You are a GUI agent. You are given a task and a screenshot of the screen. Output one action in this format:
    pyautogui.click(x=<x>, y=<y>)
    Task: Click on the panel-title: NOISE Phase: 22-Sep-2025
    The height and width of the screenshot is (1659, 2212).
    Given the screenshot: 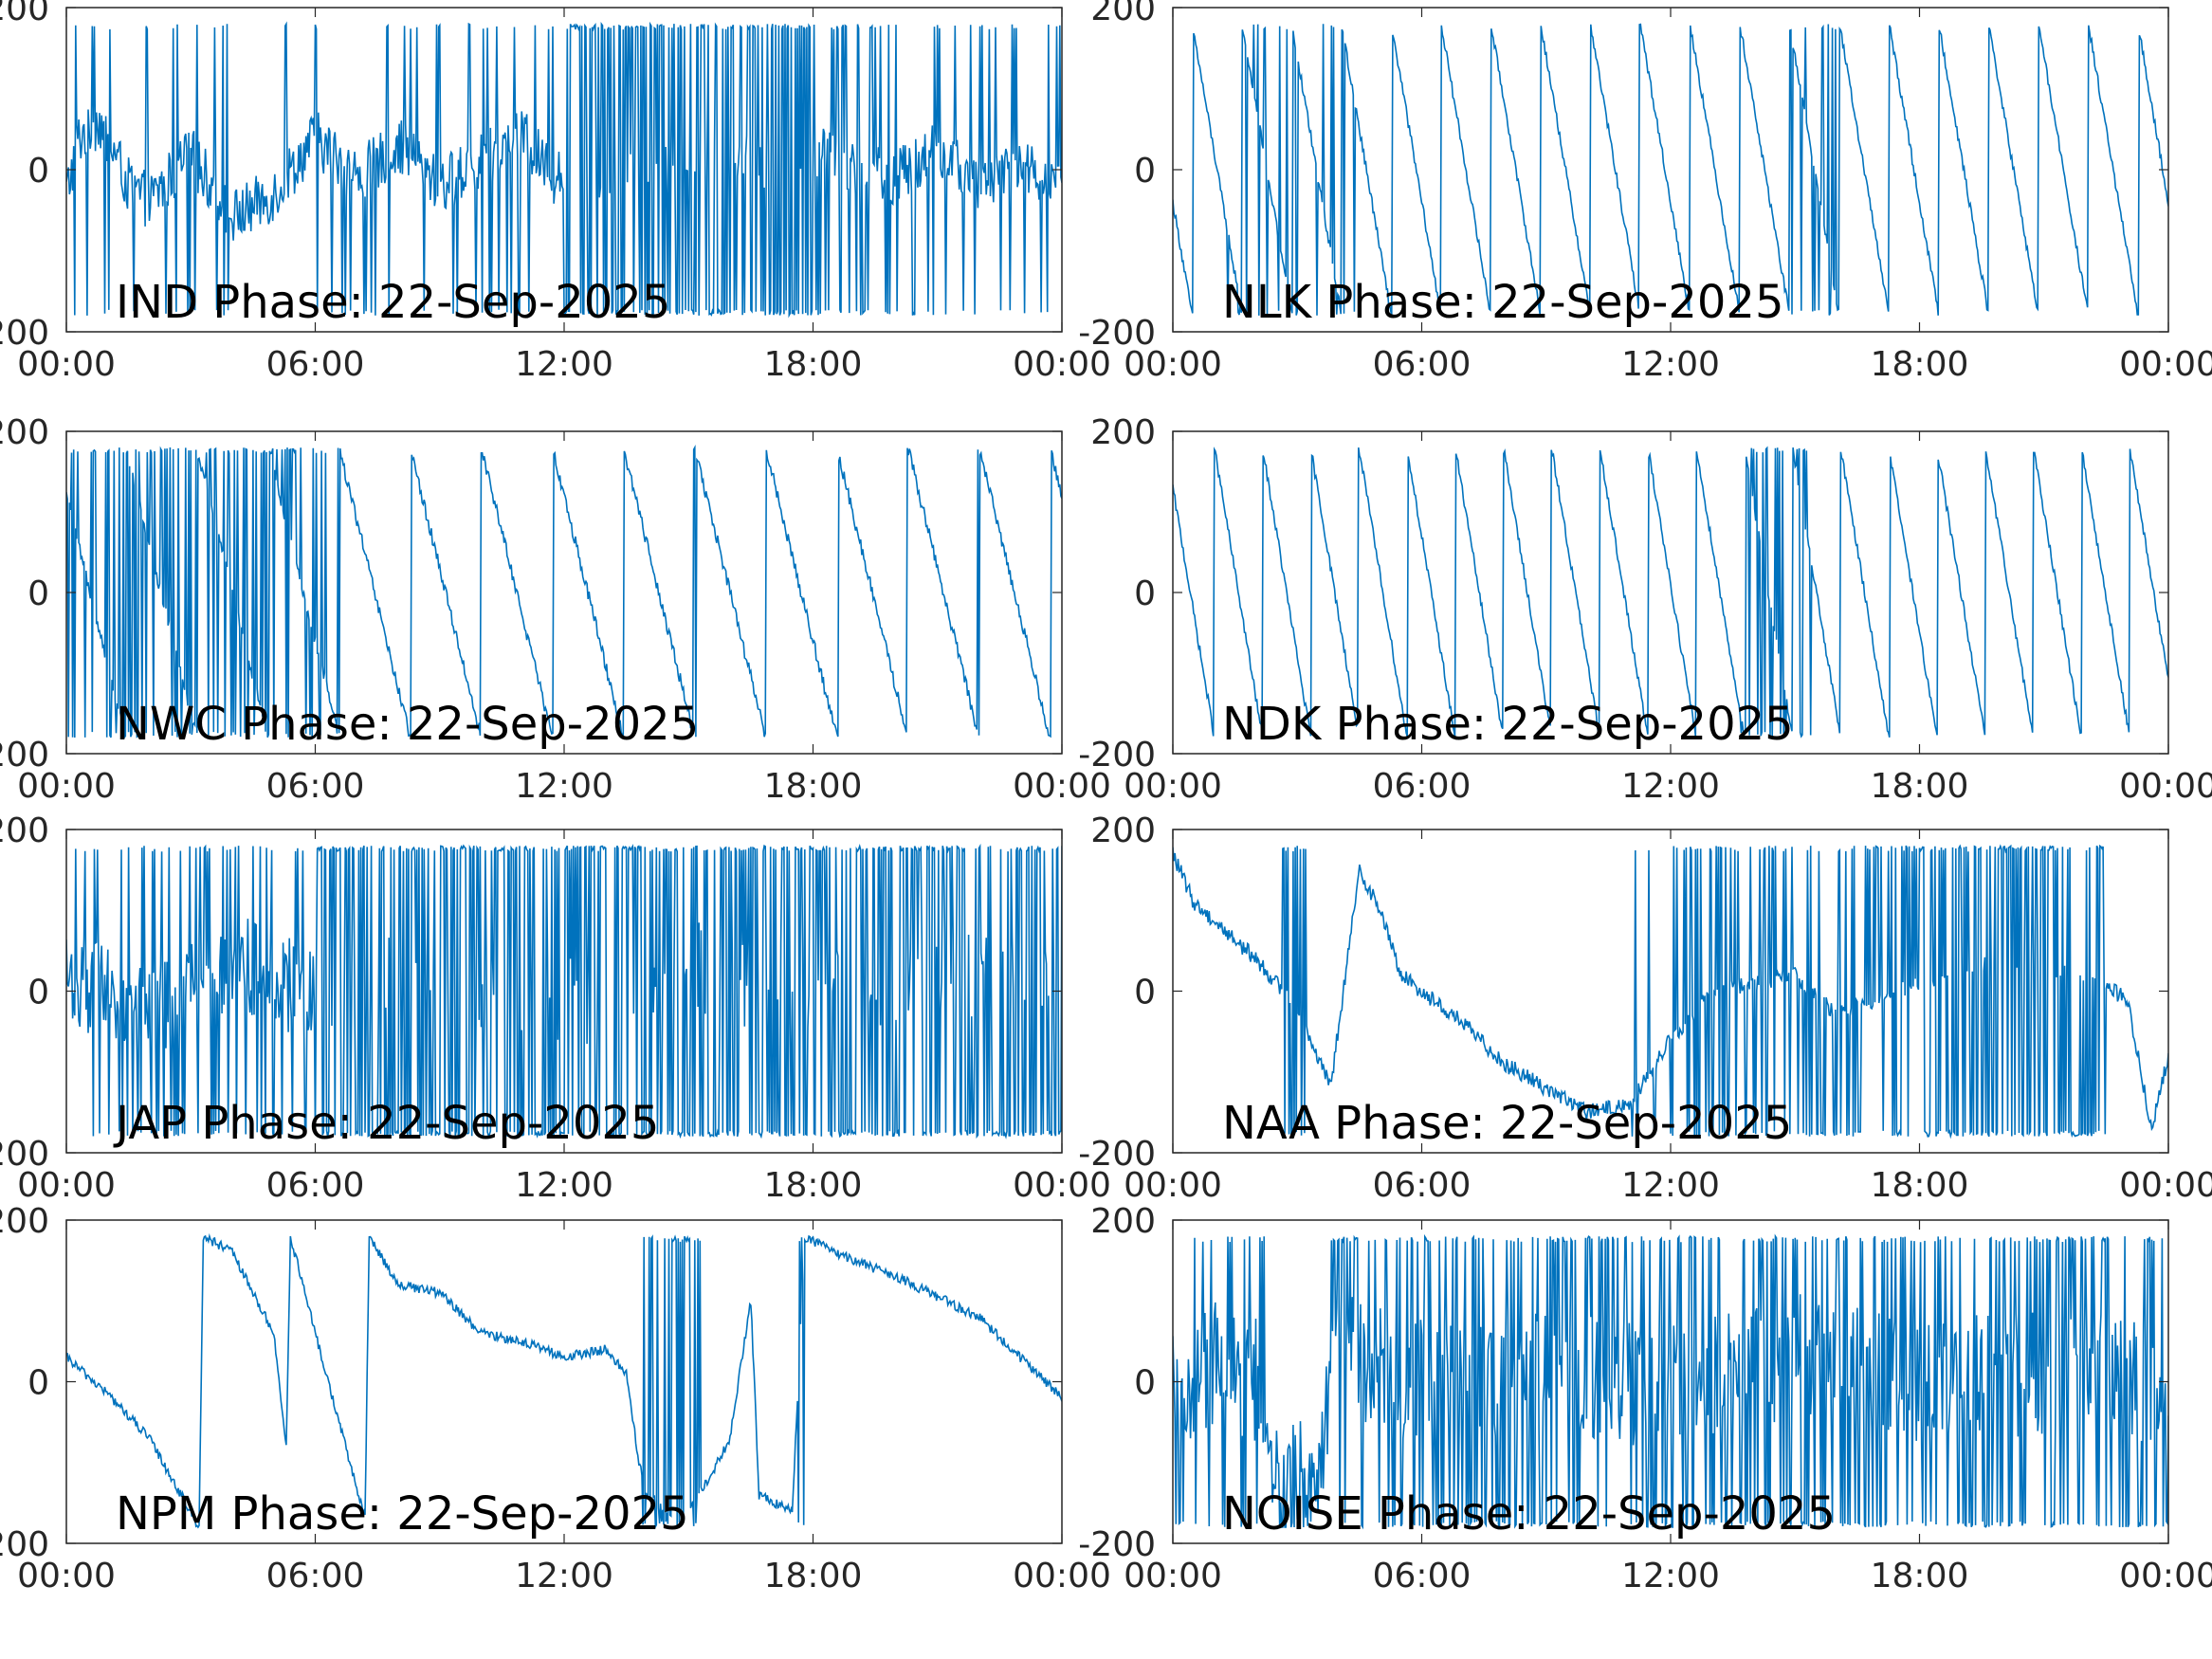 What is the action you would take?
    pyautogui.click(x=1529, y=1513)
    